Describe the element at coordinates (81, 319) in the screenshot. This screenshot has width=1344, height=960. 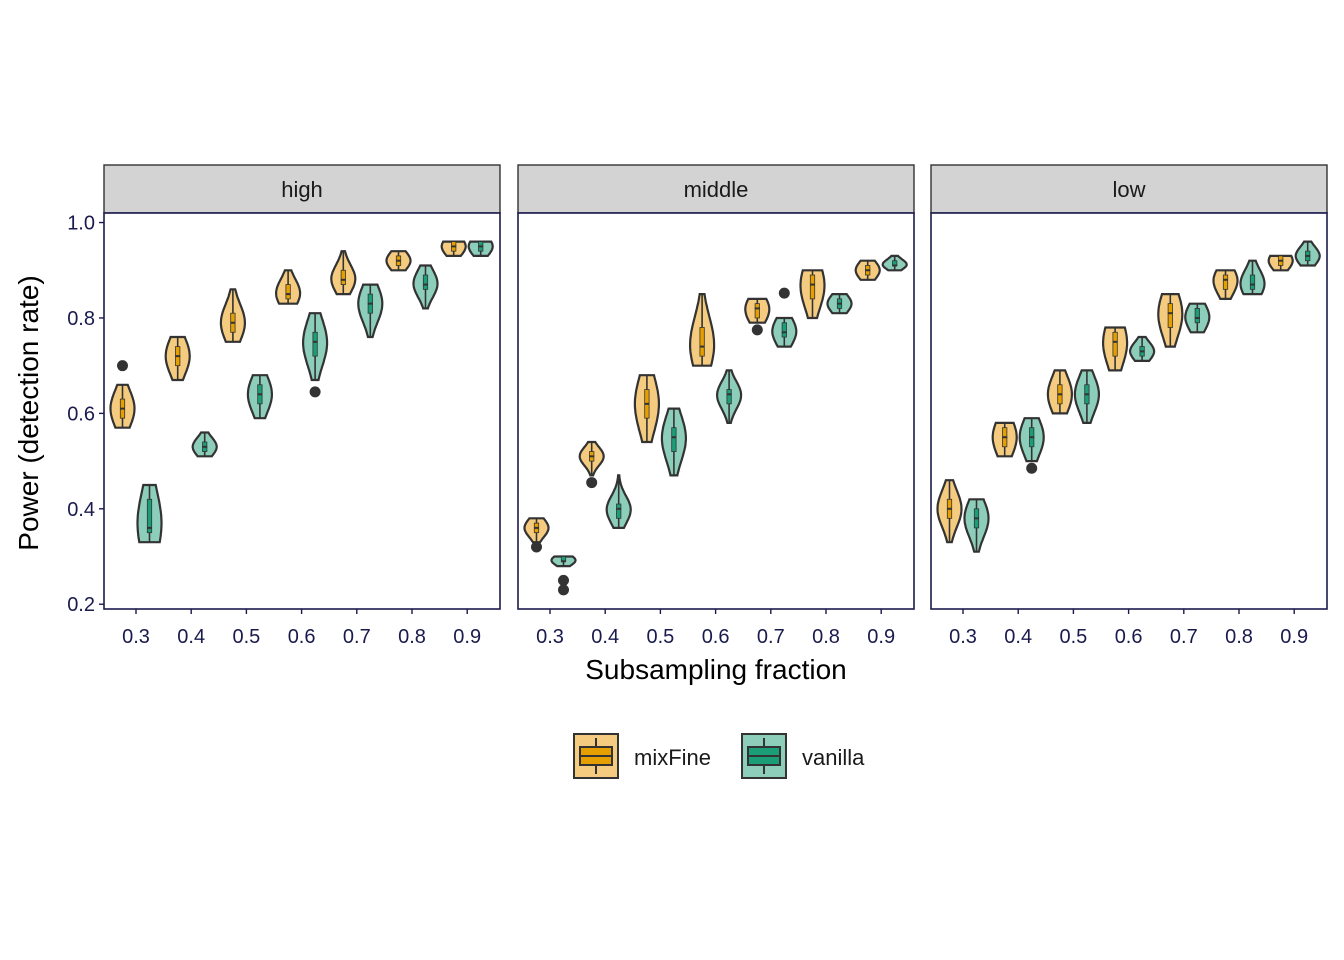
I see `y-tick-label: 0.8` at that location.